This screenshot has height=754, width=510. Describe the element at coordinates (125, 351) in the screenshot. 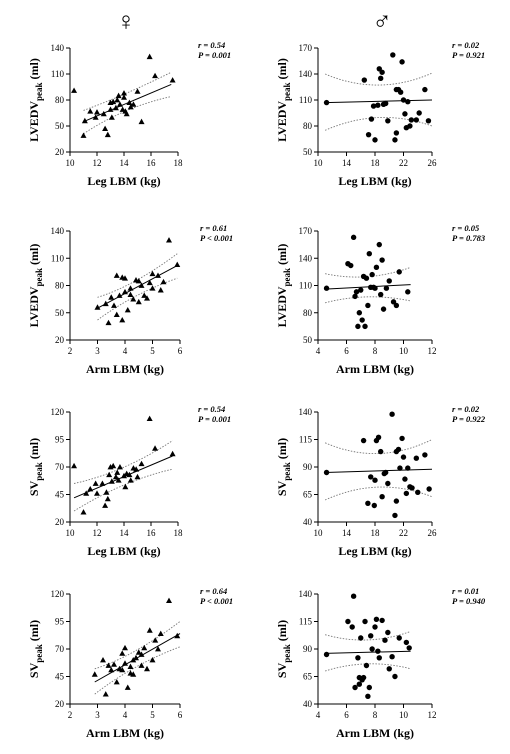

I see `x-tick-label: 4` at that location.